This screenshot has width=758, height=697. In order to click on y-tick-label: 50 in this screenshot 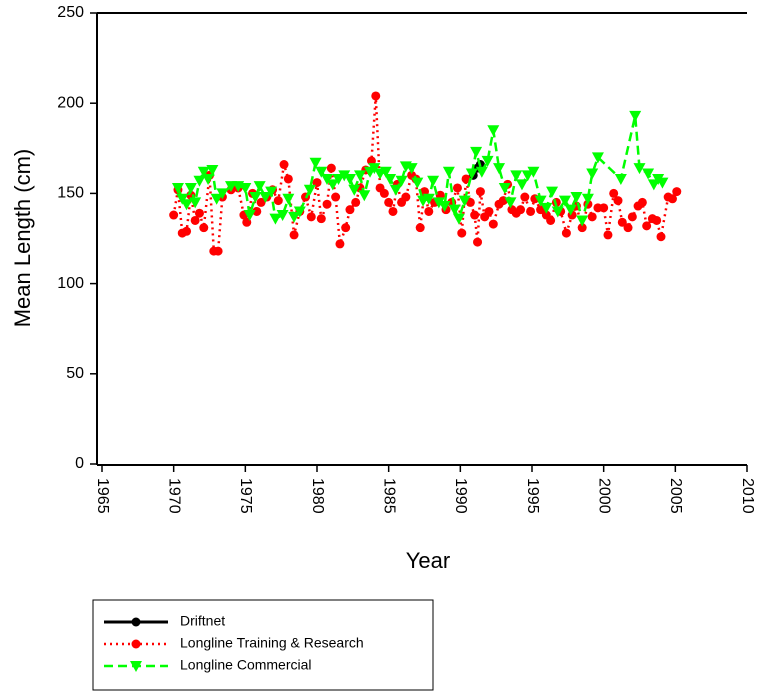, I will do `click(75, 373)`.